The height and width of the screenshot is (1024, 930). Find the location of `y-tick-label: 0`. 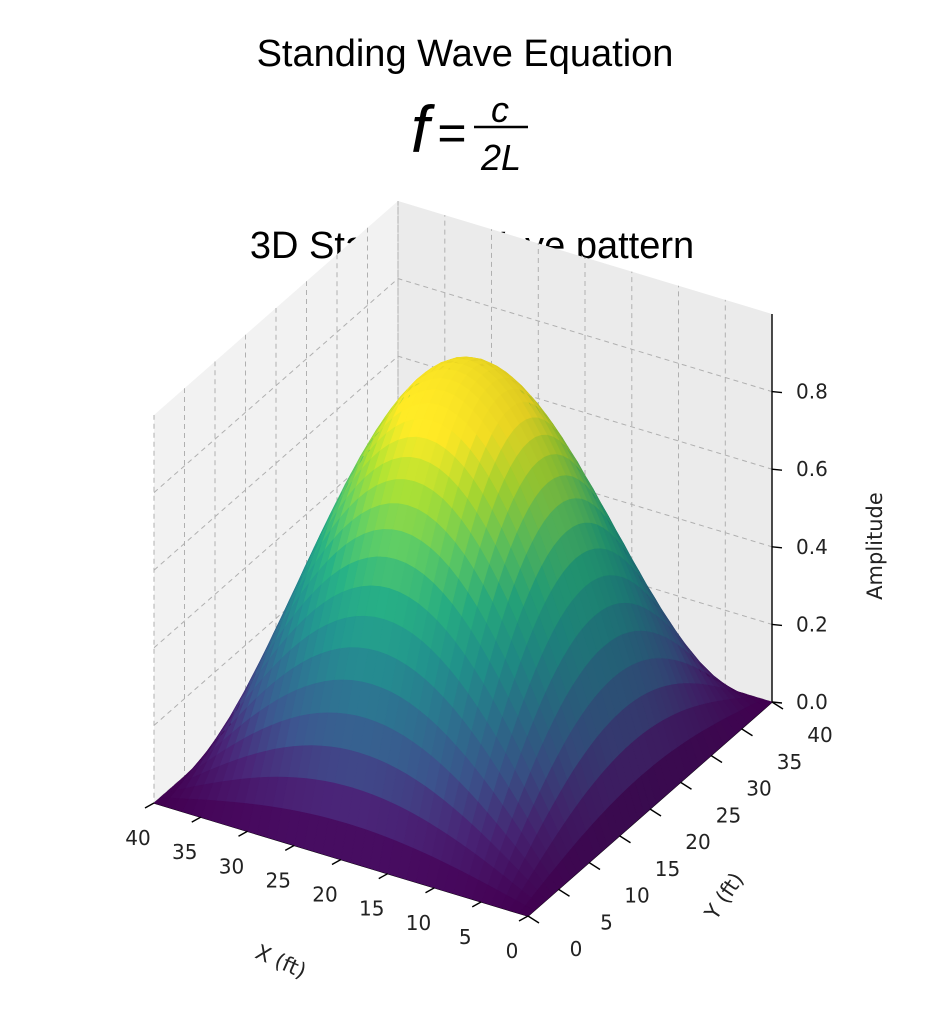

y-tick-label: 0 is located at coordinates (576, 949).